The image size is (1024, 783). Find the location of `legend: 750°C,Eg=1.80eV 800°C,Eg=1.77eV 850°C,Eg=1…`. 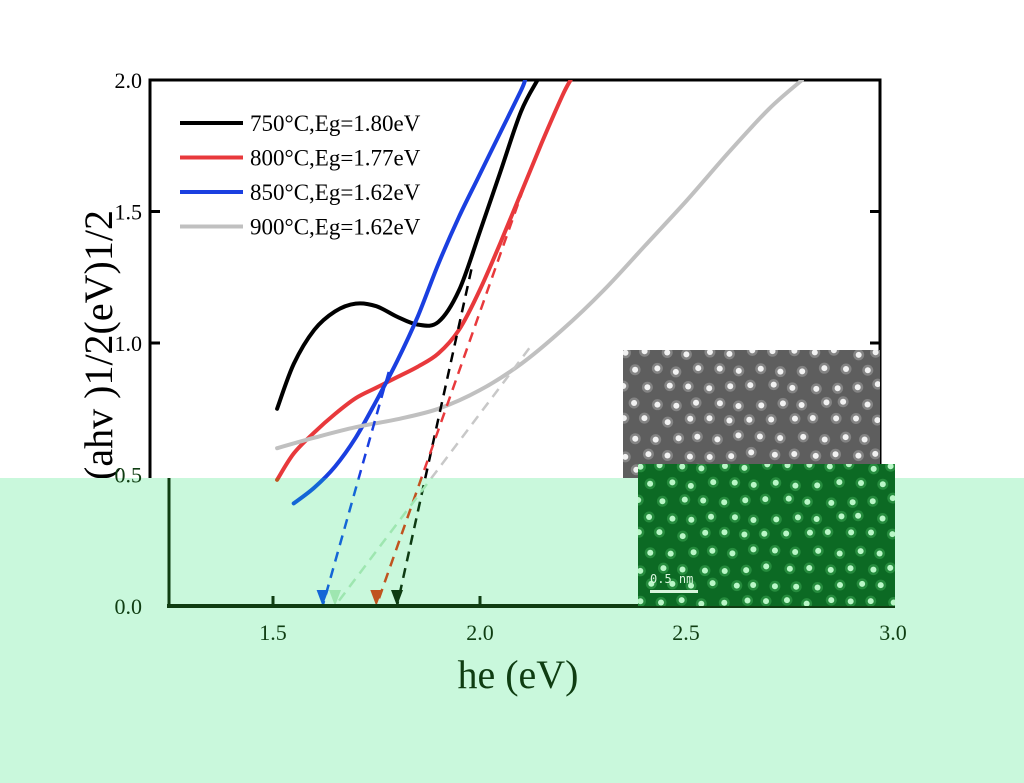

legend: 750°C,Eg=1.80eV 800°C,Eg=1.77eV 850°C,Eg=1… is located at coordinates (300, 175).